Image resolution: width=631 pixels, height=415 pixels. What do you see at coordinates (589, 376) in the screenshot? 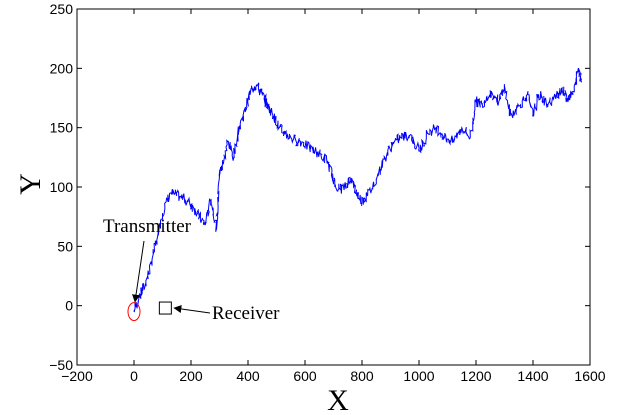
I see `x-tick-label: 1600` at bounding box center [589, 376].